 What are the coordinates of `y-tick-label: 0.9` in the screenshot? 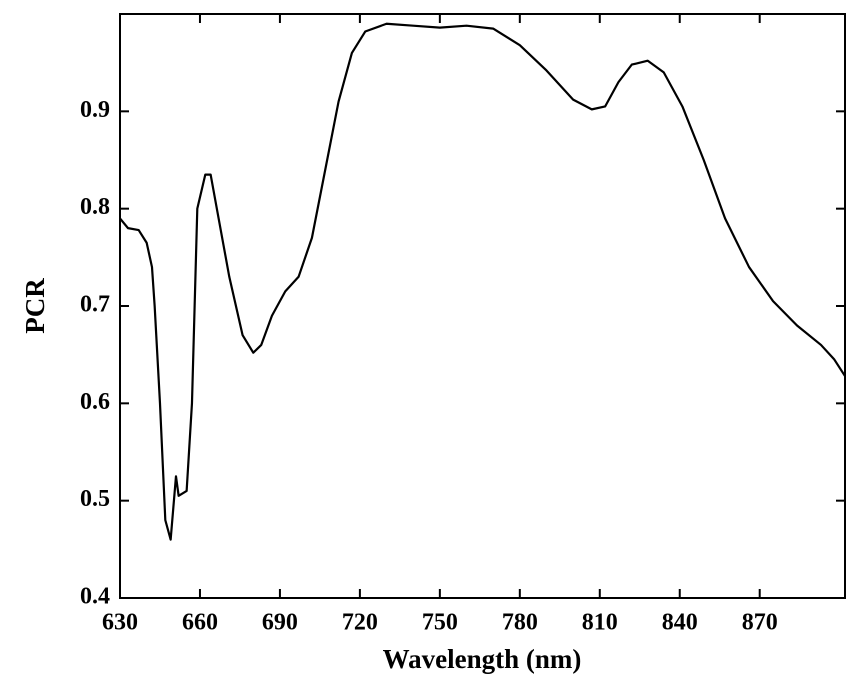 It's located at (95, 110).